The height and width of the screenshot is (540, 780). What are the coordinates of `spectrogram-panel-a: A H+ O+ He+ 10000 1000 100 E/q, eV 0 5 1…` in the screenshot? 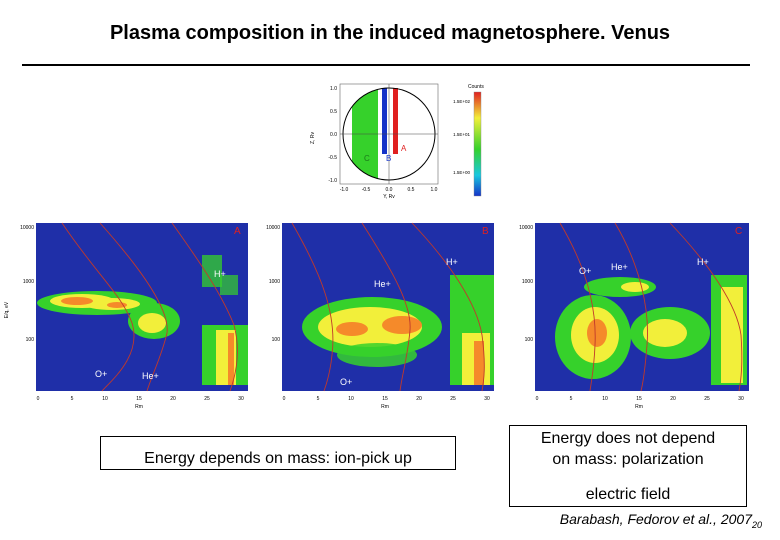 It's located at (126, 316).